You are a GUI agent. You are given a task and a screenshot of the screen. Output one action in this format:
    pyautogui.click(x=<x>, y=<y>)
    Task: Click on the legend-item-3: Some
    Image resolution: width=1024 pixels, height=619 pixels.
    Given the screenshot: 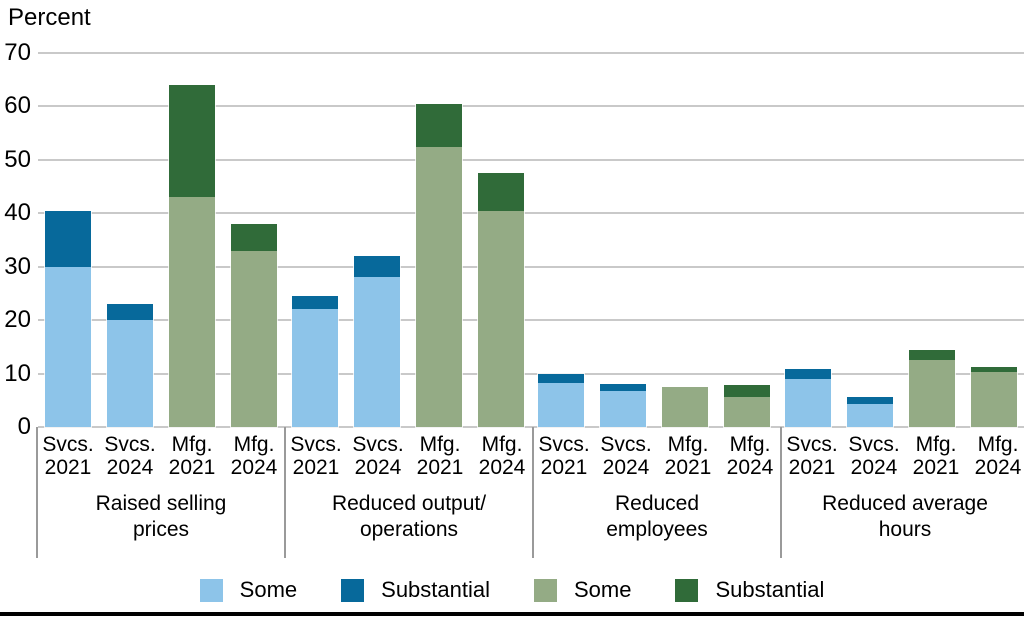 What is the action you would take?
    pyautogui.click(x=582, y=590)
    